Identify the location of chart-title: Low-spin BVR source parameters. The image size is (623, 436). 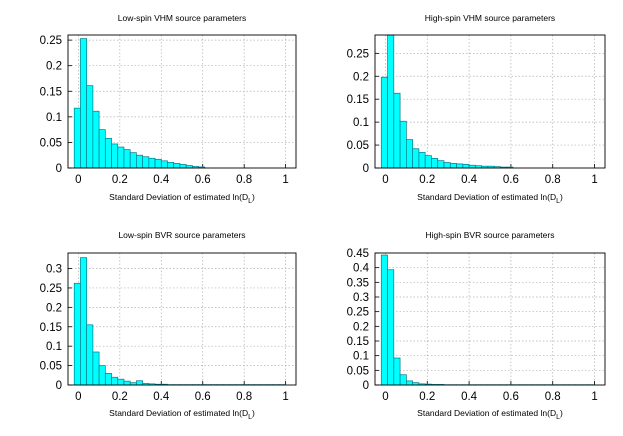
(181, 235).